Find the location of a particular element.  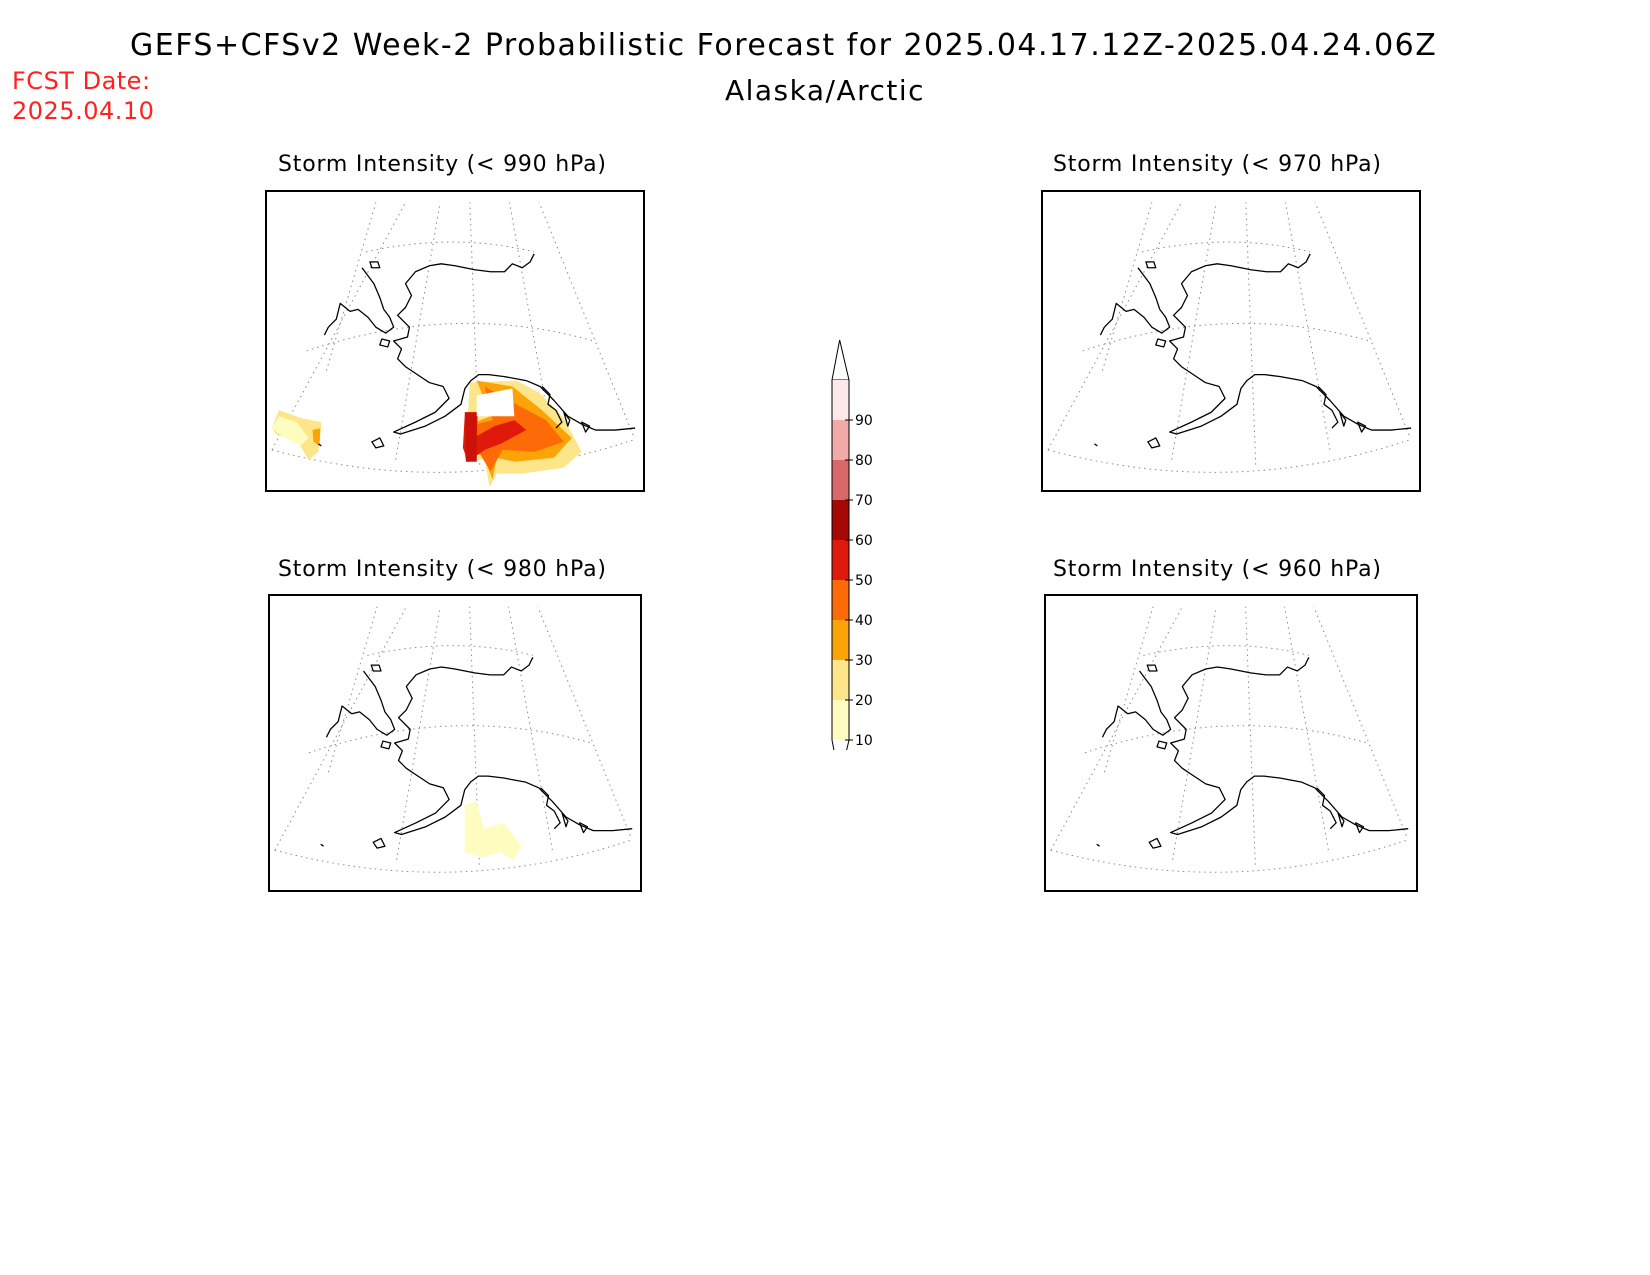

region-subtitle: Alaska/Arctic is located at coordinates (825, 90).